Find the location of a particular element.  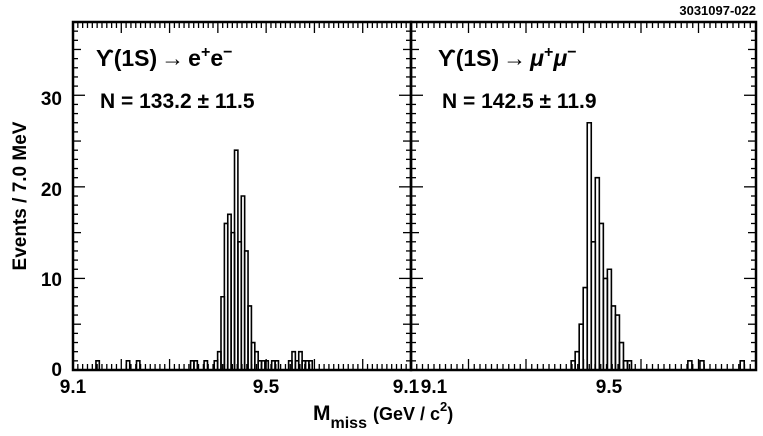

right-decay-prefix: ϒ(1S) is located at coordinates (468, 58).